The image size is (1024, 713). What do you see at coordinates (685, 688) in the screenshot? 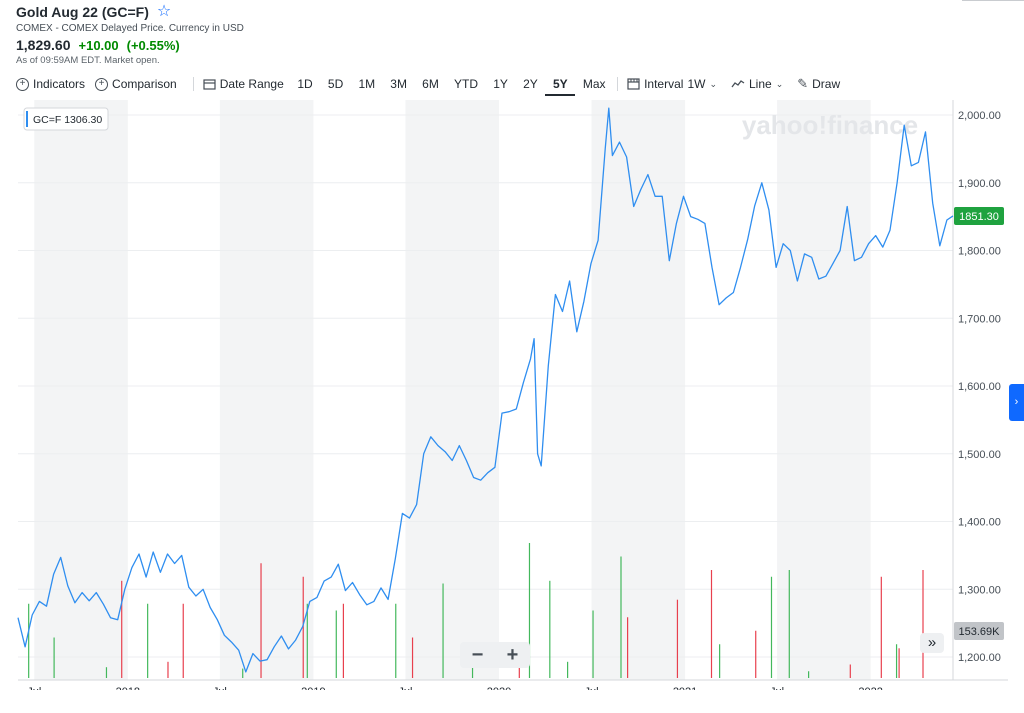
I see `x-tick-label: 2021` at bounding box center [685, 688].